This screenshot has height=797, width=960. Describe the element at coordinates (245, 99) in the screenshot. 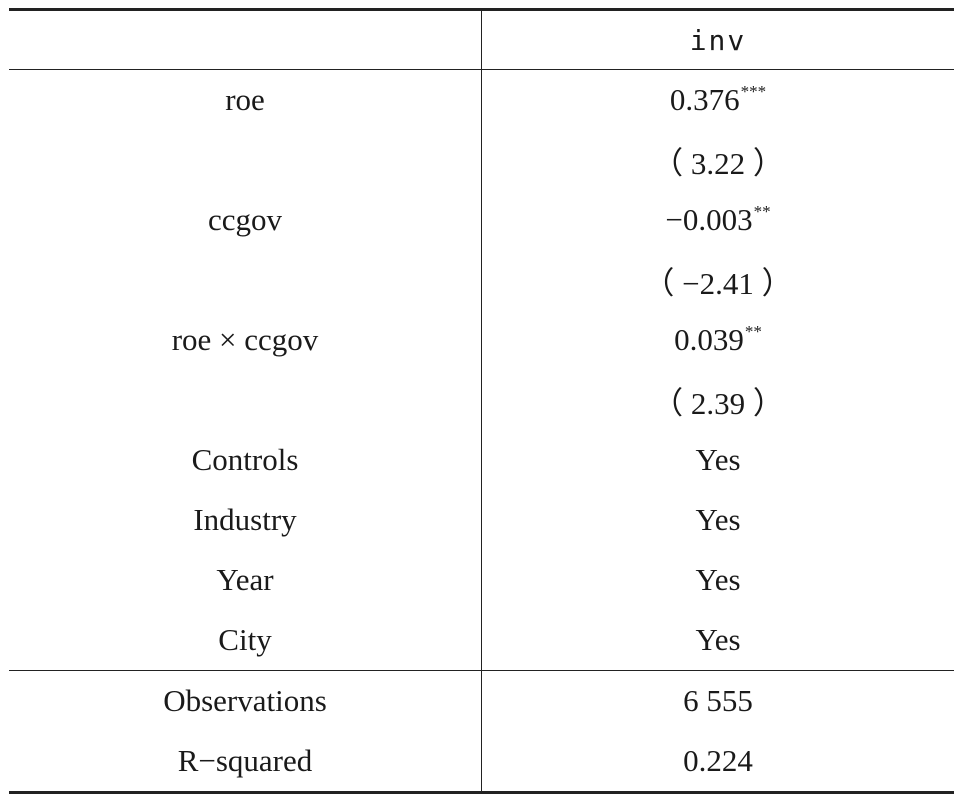

I see `row-label: roe` at that location.